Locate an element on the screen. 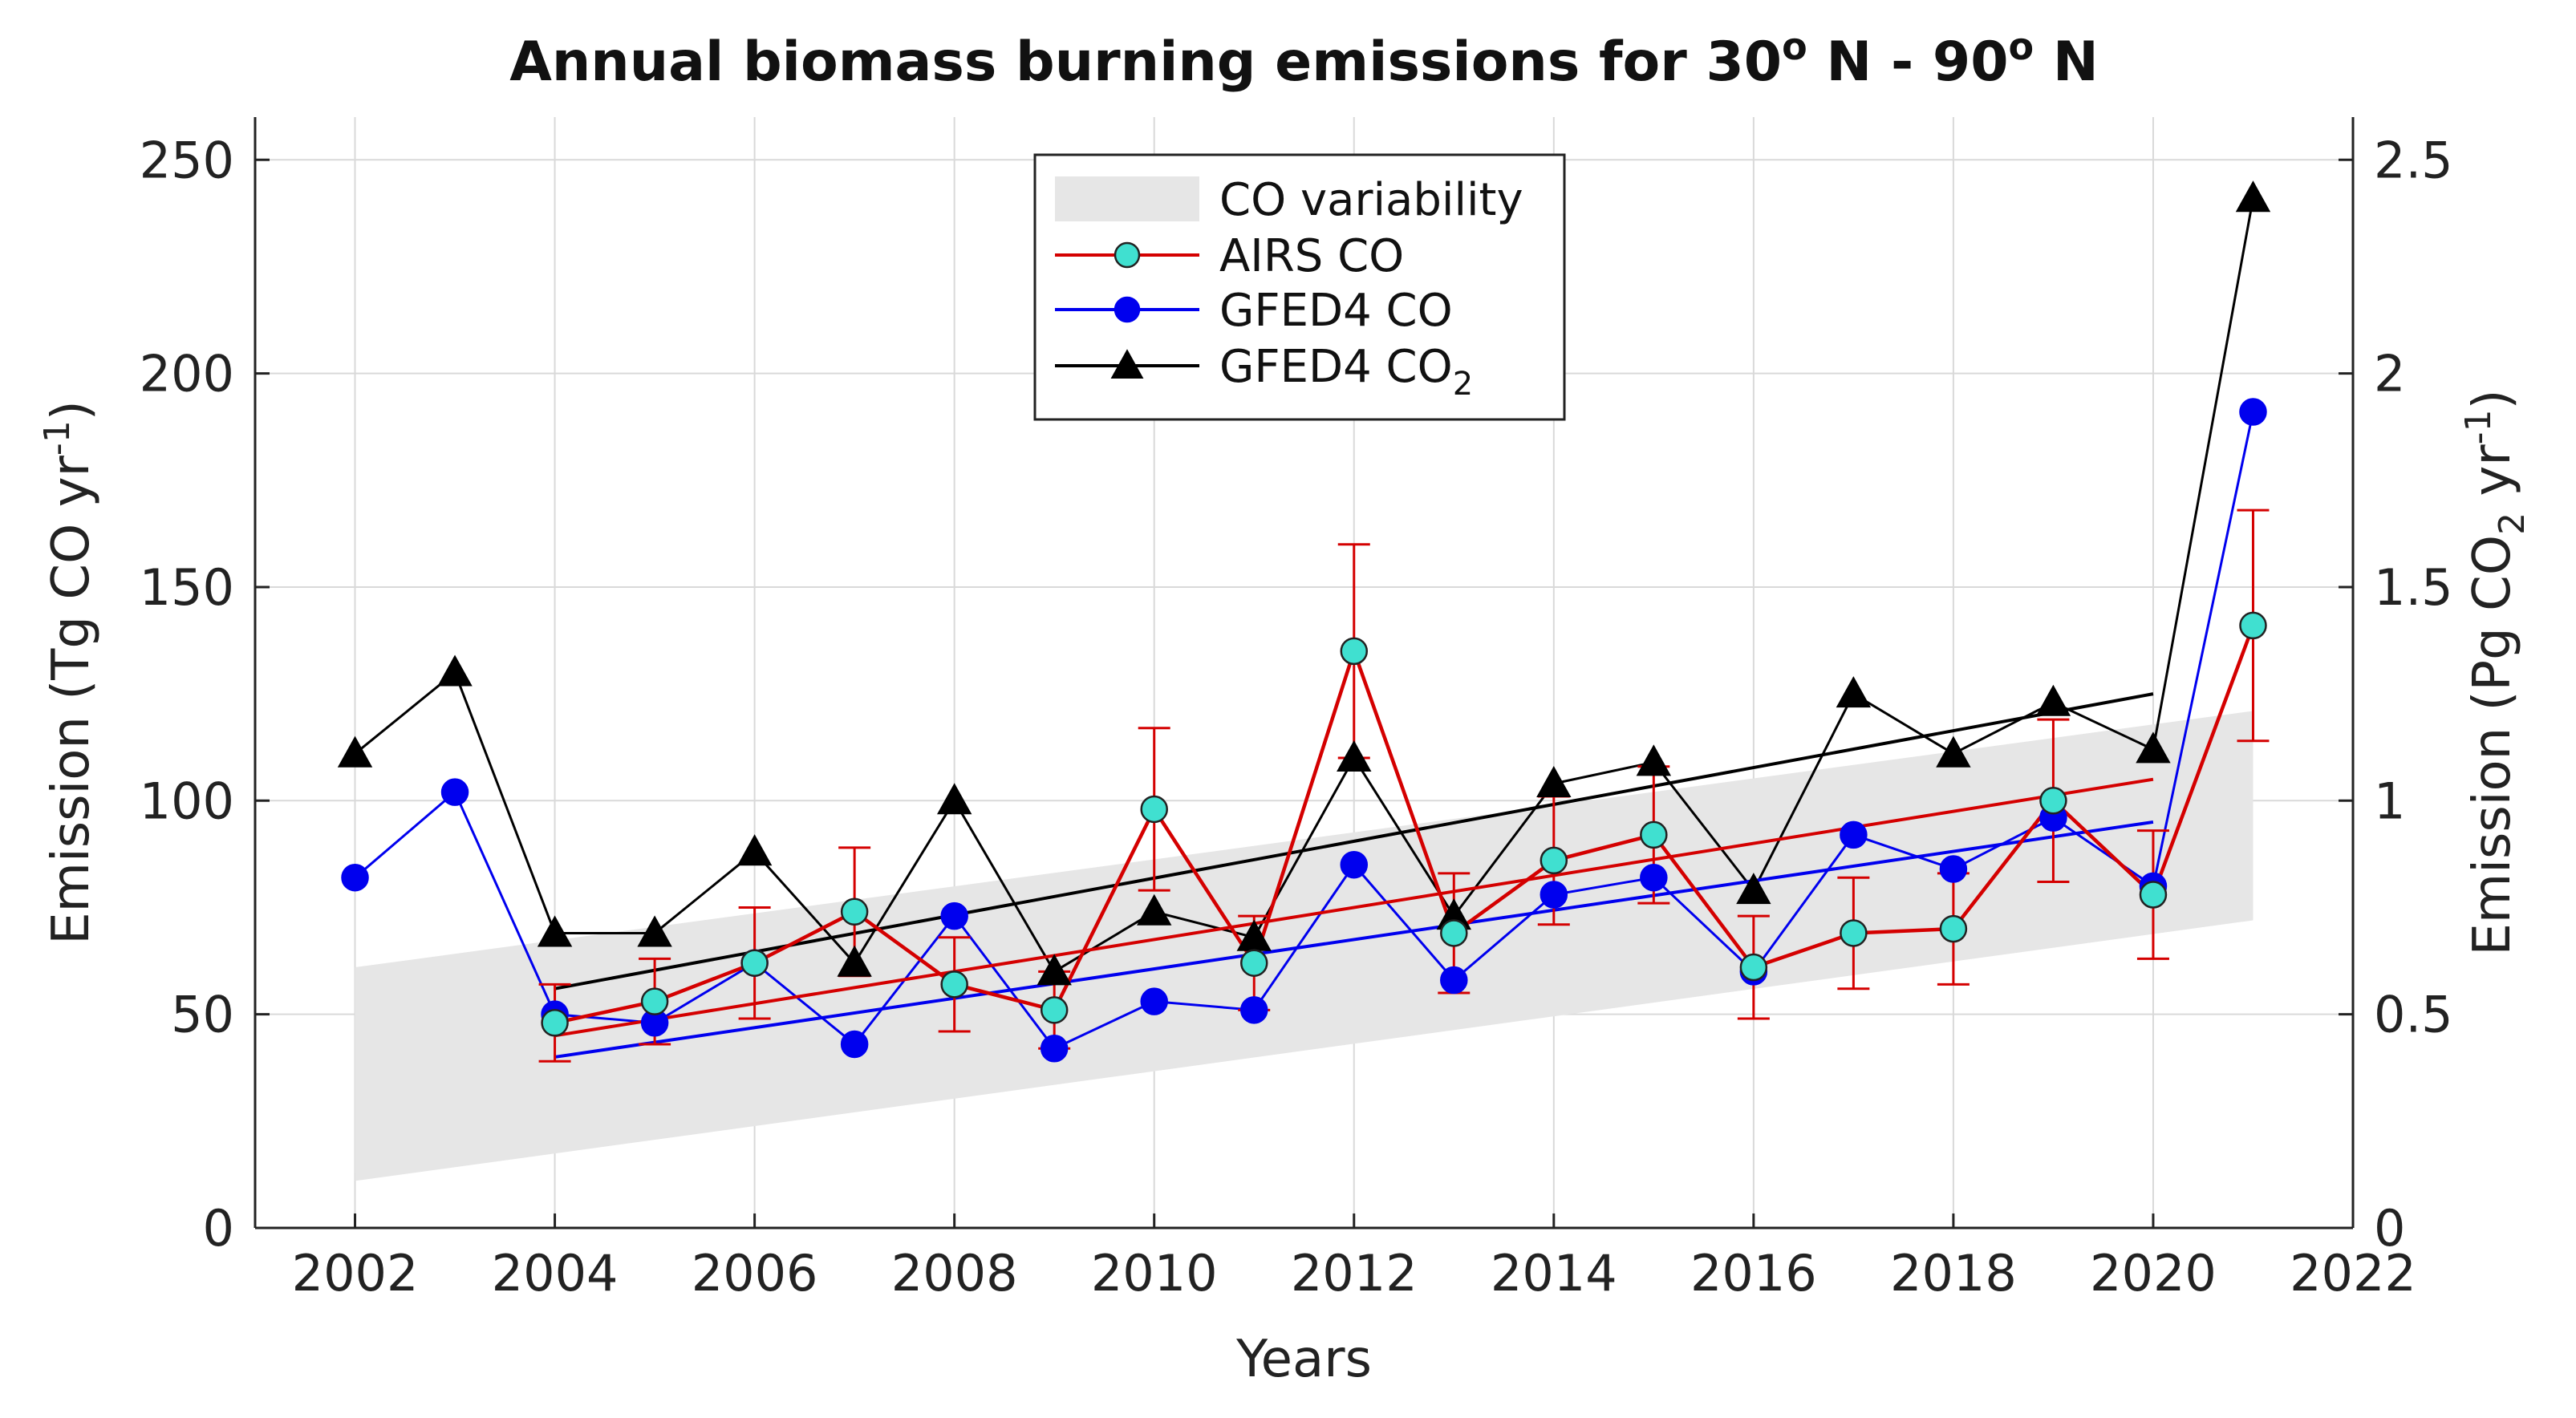 The image size is (2576, 1418). y-right-label-text: Emission (Pg CO is located at coordinates (2492, 745).